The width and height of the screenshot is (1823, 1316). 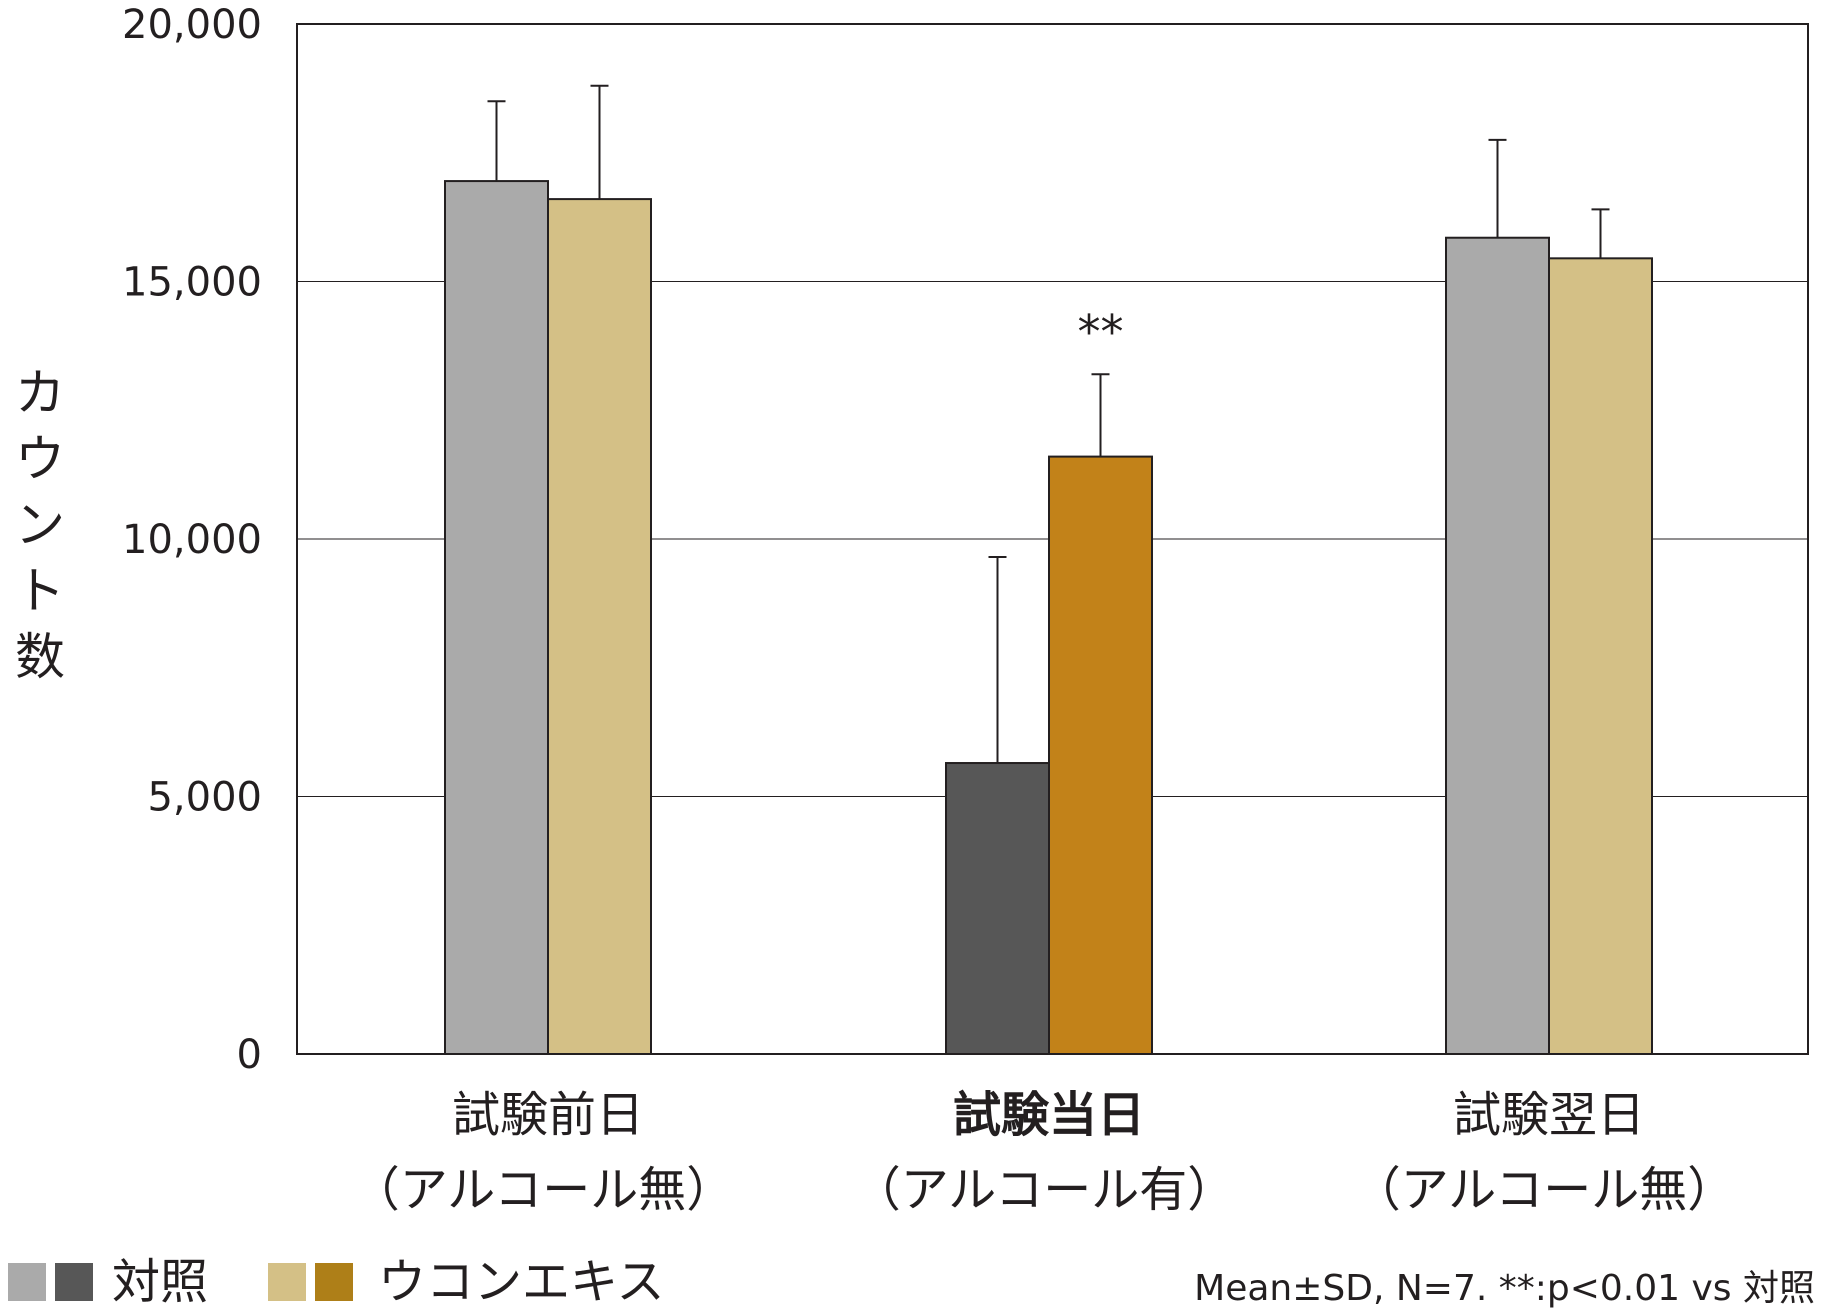 I want to click on category-label: 試験当日, so click(x=1049, y=1115).